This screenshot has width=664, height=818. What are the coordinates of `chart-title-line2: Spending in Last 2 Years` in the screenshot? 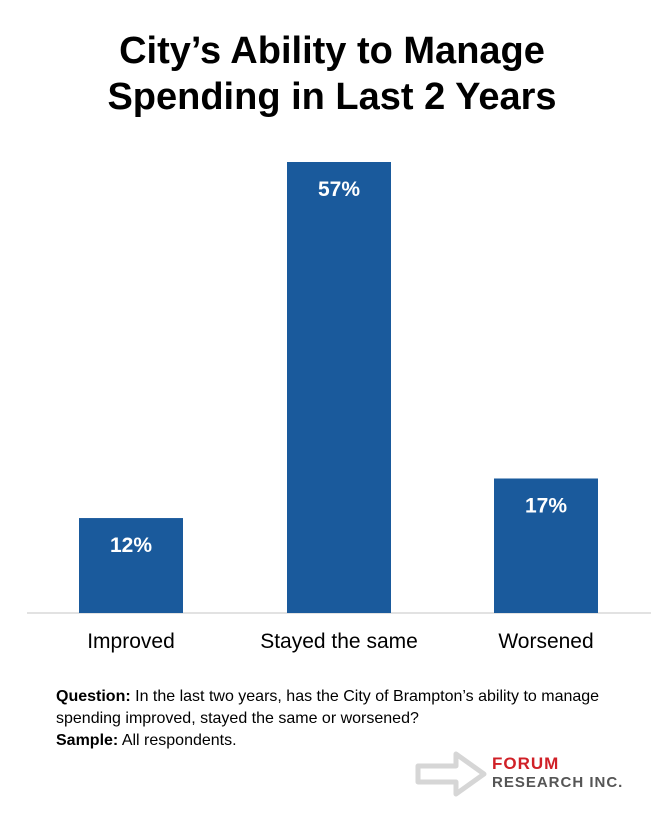 It's located at (332, 97).